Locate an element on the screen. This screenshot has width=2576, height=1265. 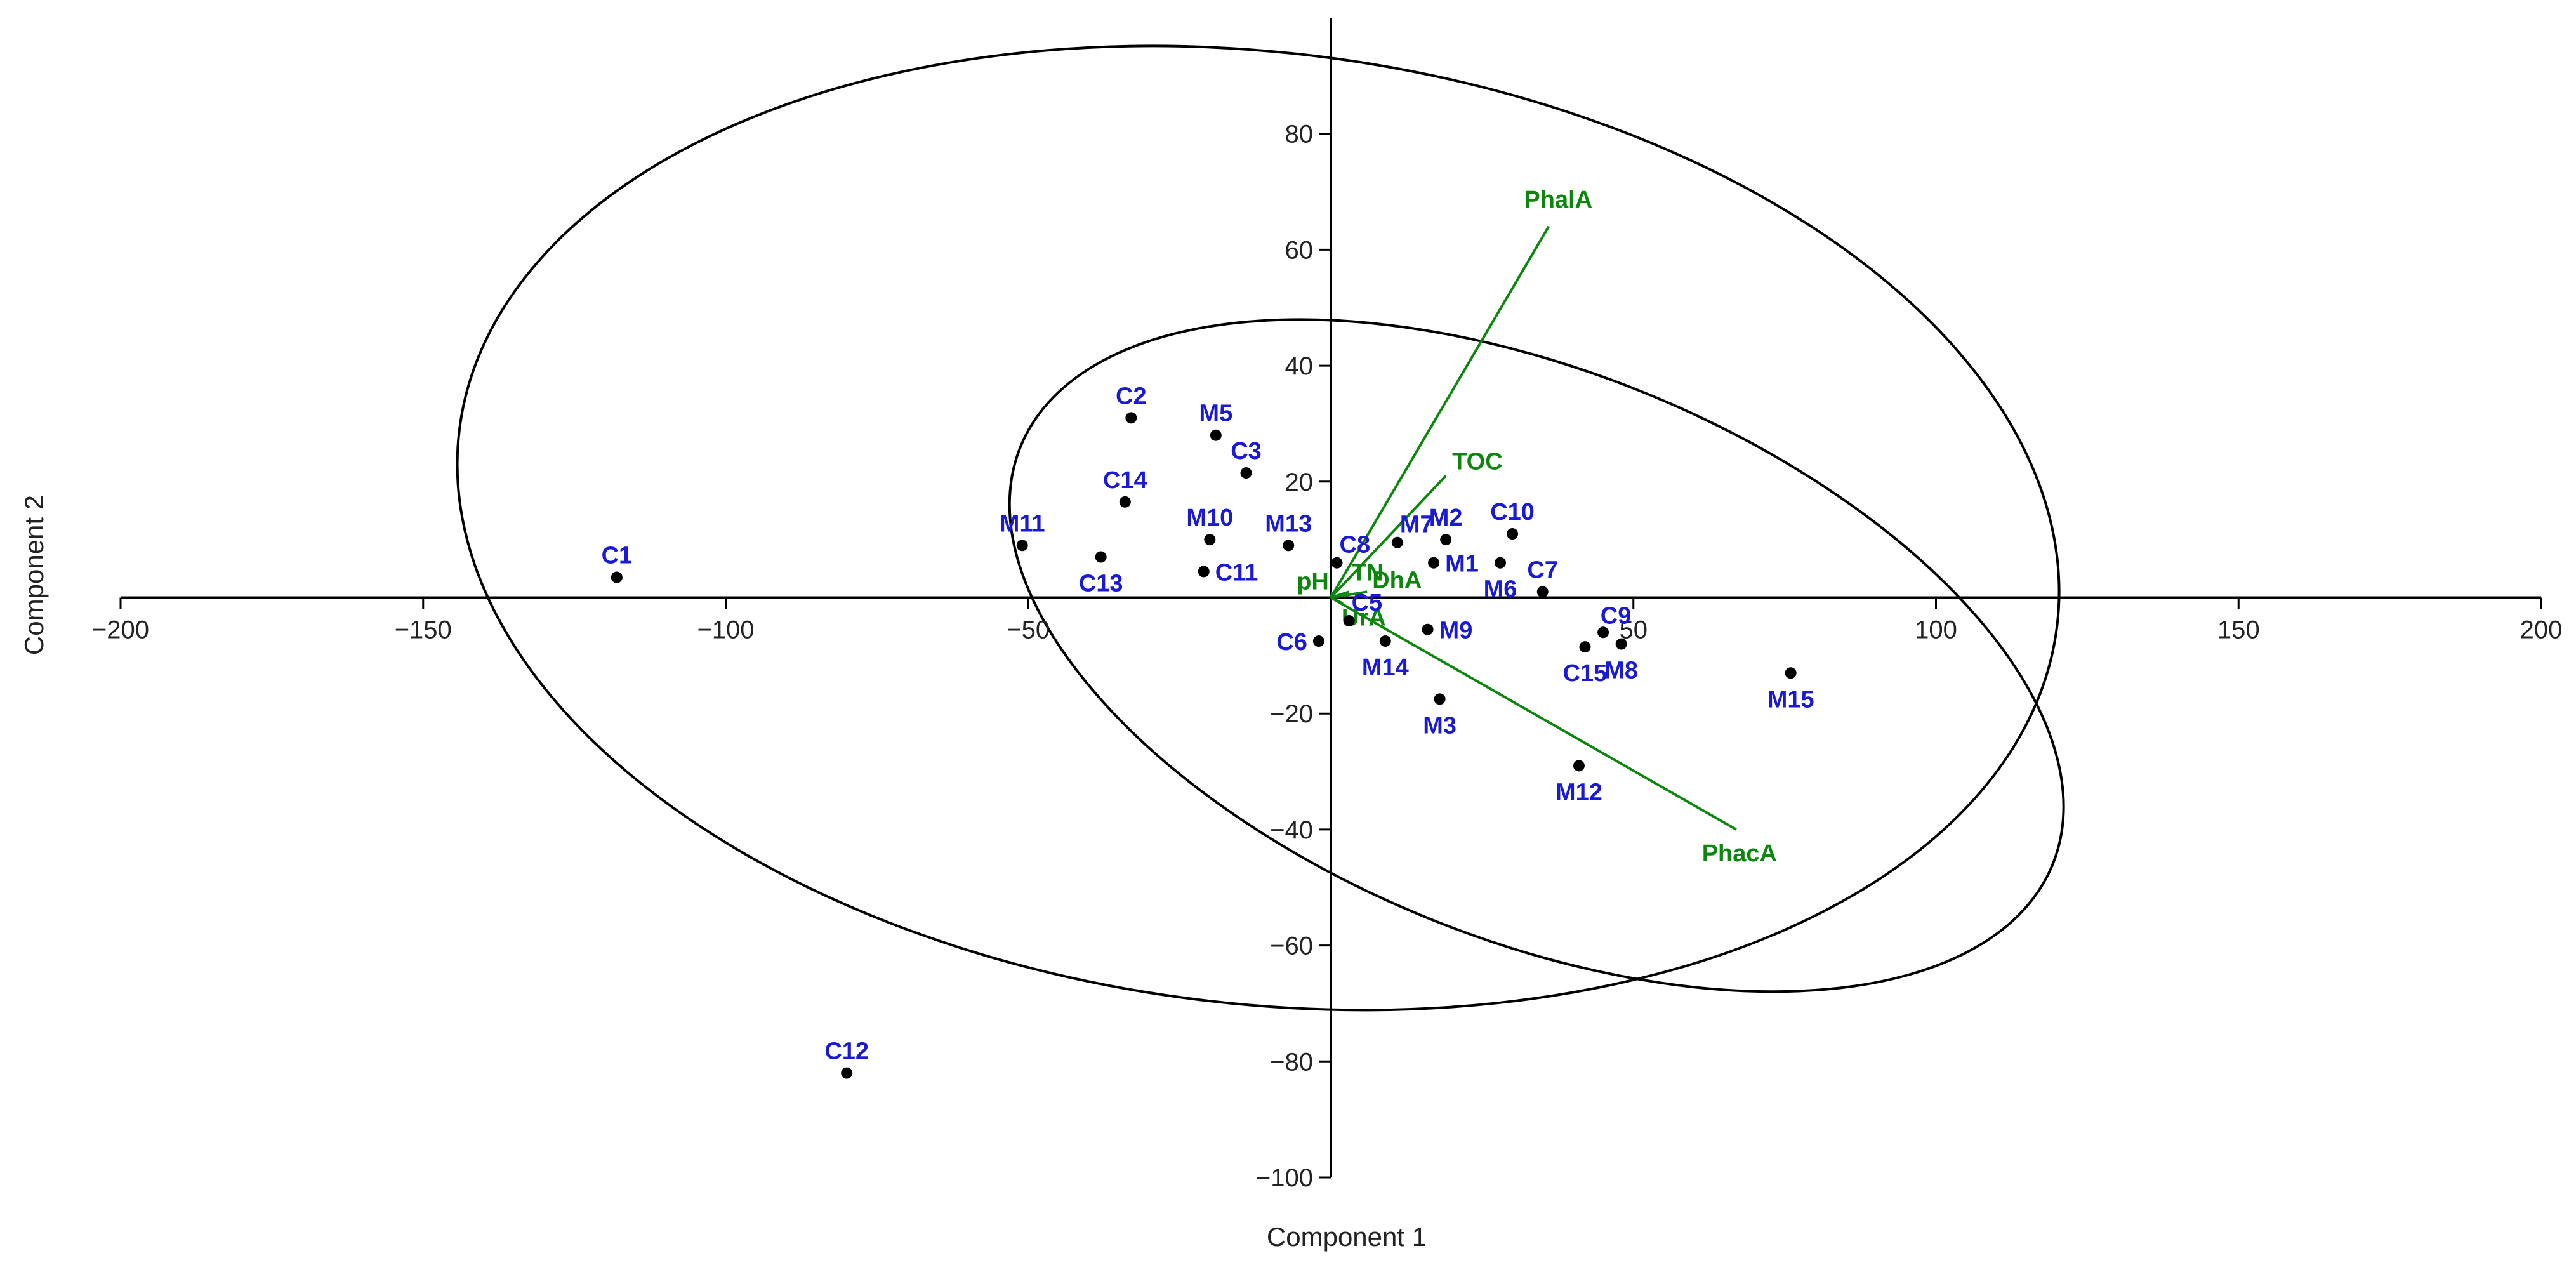
point-label-c3: C3 is located at coordinates (1247, 452).